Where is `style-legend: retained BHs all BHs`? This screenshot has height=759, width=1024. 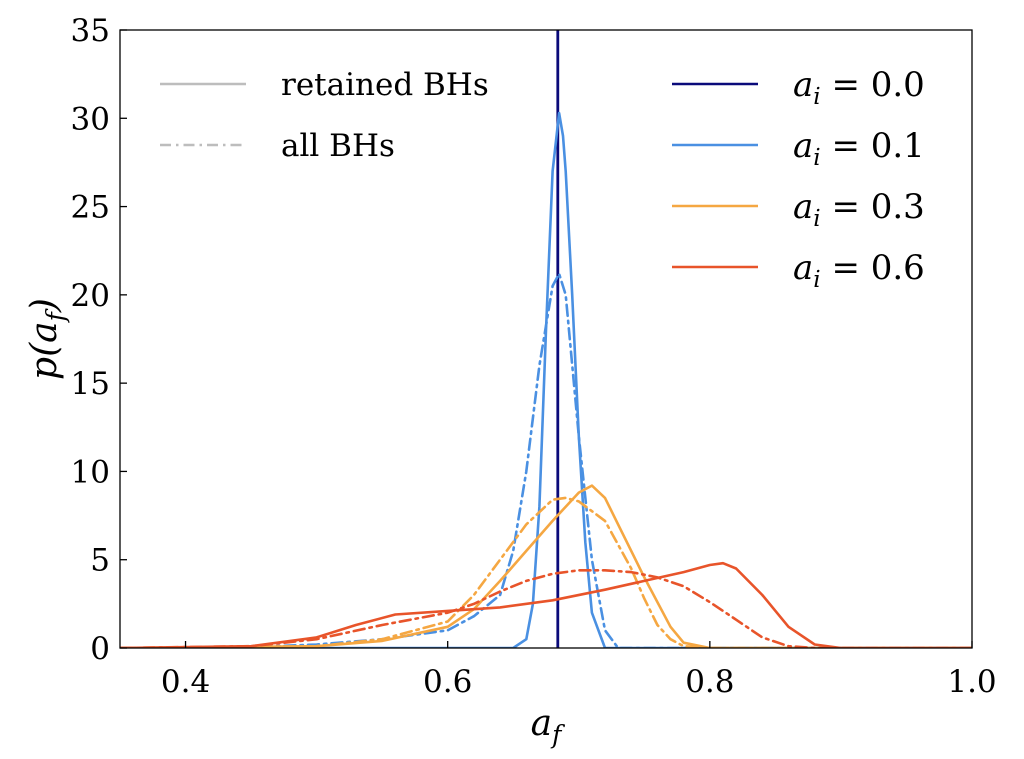
style-legend: retained BHs all BHs is located at coordinates (324, 115).